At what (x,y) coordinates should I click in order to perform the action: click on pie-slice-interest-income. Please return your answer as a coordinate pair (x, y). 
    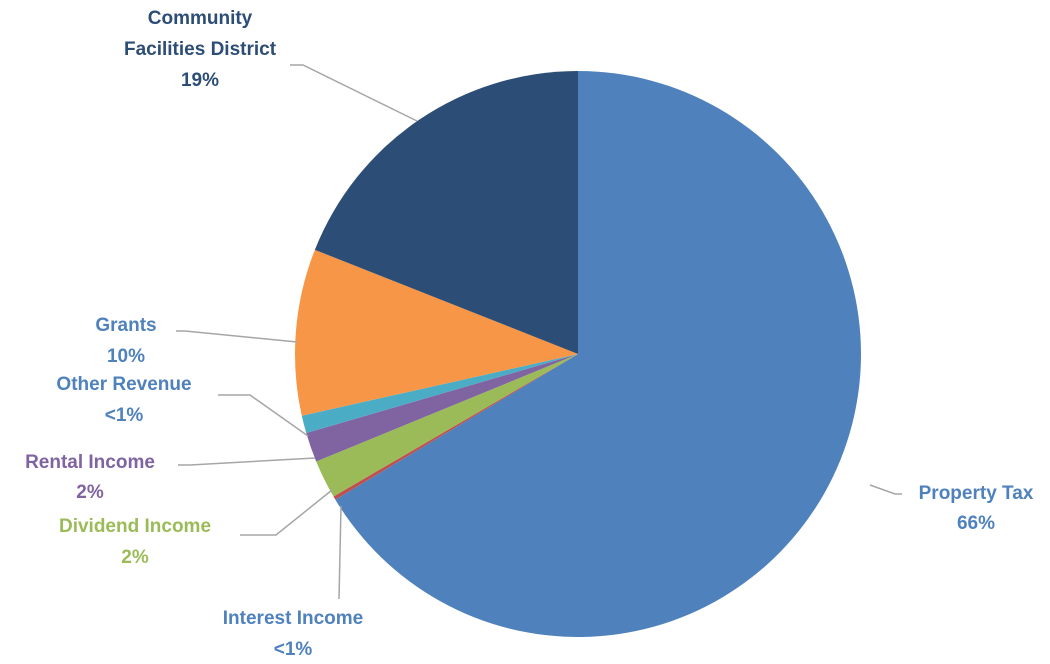
    Looking at the image, I should click on (455, 427).